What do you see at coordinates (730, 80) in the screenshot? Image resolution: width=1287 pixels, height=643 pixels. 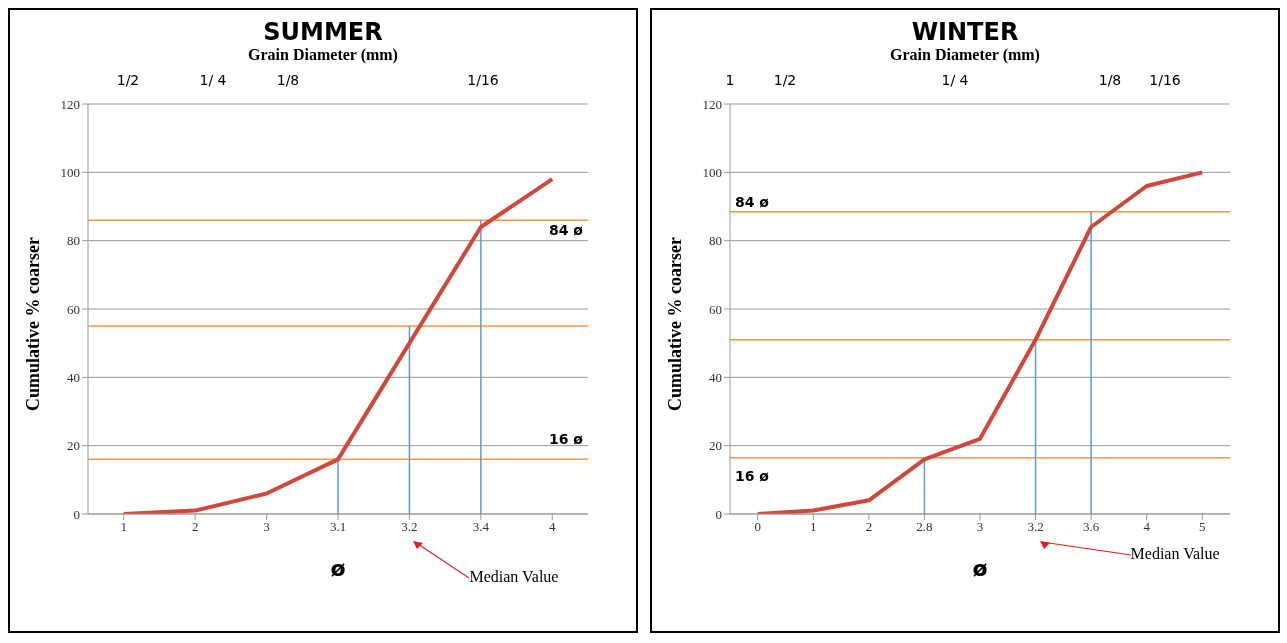 I see `text: 1` at bounding box center [730, 80].